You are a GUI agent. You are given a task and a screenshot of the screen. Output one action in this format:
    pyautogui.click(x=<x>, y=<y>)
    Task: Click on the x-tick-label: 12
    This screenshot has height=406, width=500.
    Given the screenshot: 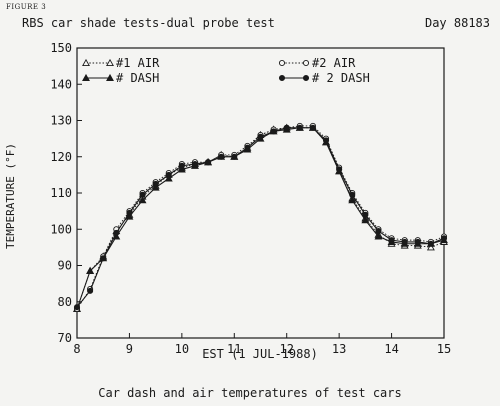 What is the action you would take?
    pyautogui.click(x=286, y=349)
    